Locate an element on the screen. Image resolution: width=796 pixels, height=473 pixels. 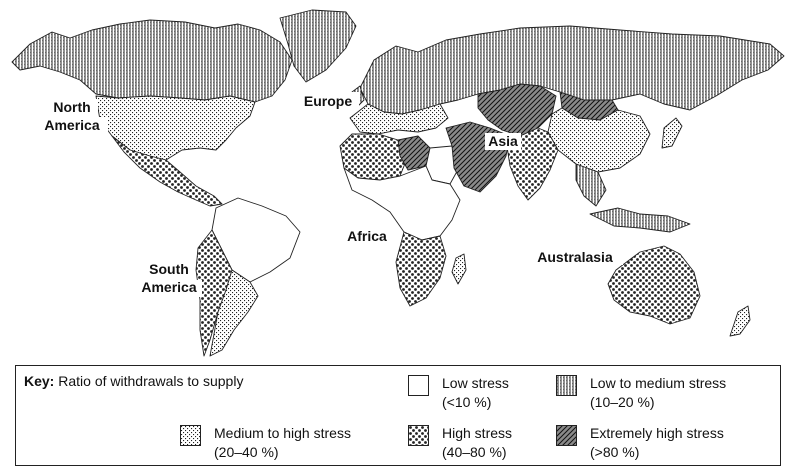
label-south-america: South America is located at coordinates (170, 279).